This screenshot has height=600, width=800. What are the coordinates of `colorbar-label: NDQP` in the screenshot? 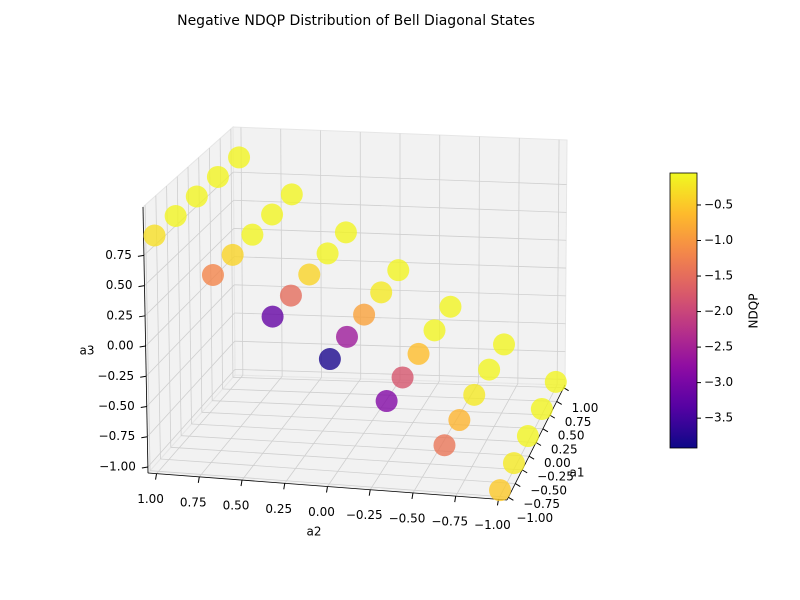 It's located at (754, 311).